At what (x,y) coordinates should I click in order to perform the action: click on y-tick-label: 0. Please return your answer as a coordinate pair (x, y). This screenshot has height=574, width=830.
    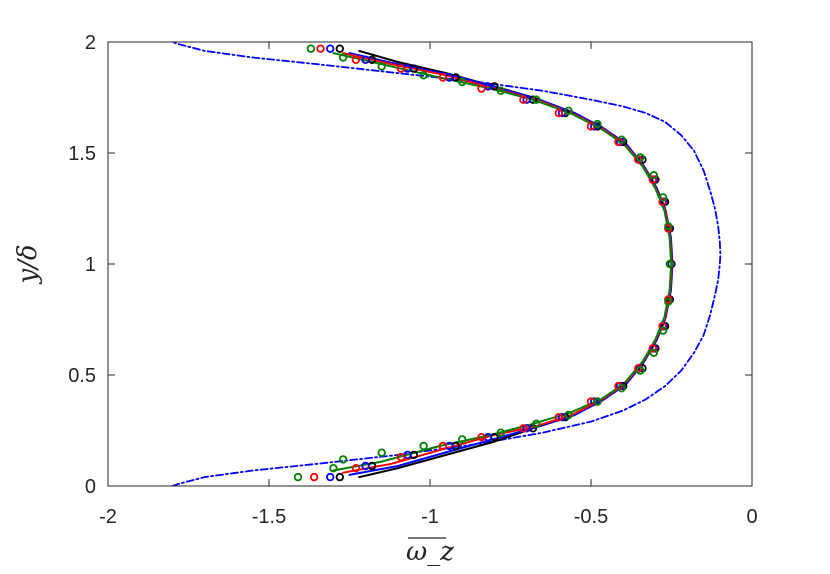
    Looking at the image, I should click on (90, 487).